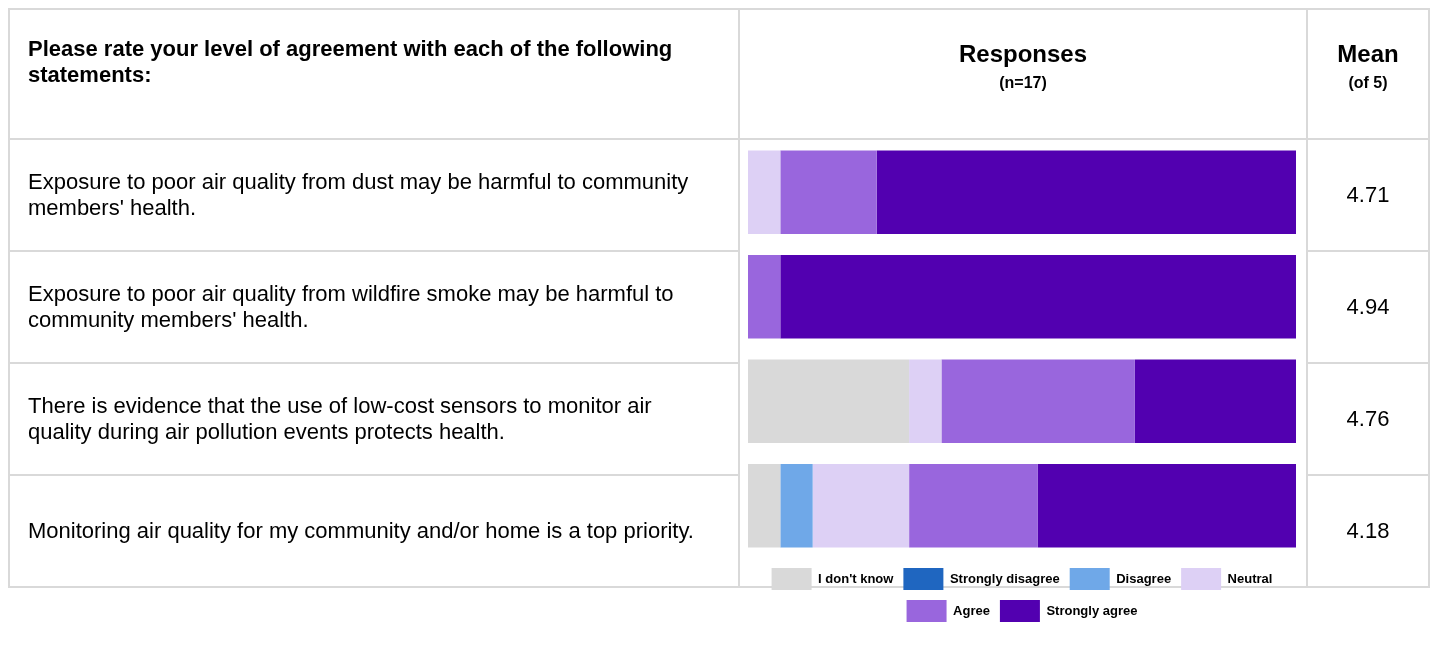 This screenshot has height=667, width=1447. I want to click on y-tick-label: Exposure to poor air quality from wildfire smoke may be harmful to community members' health., so click(375, 308).